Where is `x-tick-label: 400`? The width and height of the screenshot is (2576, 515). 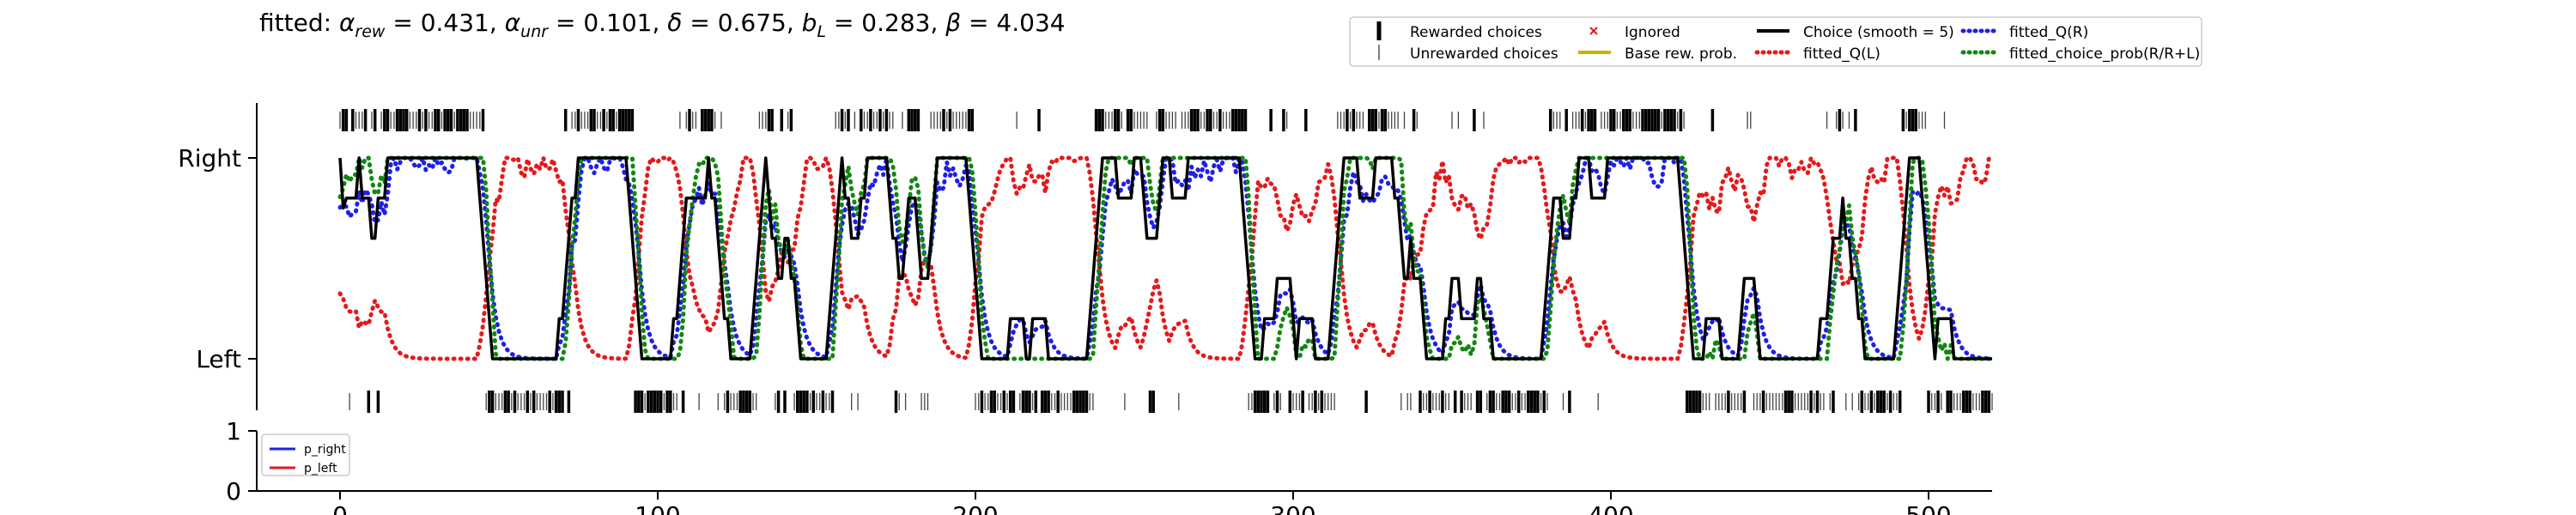 x-tick-label: 400 is located at coordinates (1610, 508).